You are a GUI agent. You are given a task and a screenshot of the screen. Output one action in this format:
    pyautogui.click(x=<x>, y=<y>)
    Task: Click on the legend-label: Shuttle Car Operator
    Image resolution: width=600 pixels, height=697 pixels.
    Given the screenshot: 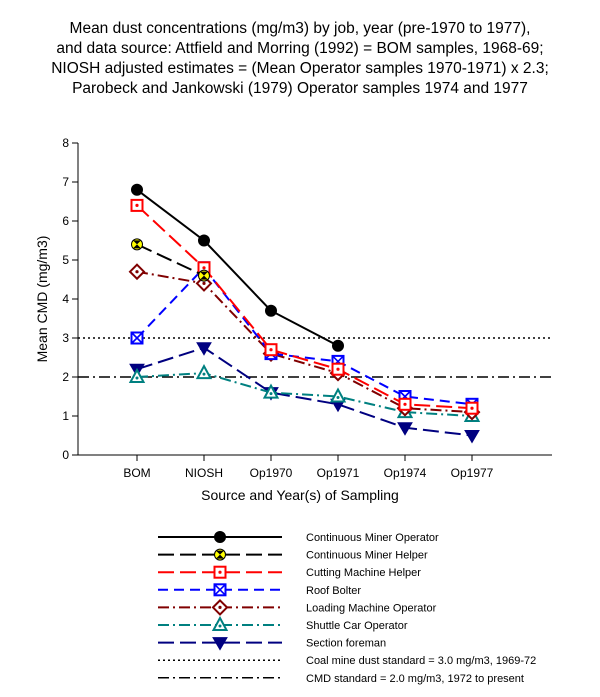 What is the action you would take?
    pyautogui.click(x=357, y=626)
    